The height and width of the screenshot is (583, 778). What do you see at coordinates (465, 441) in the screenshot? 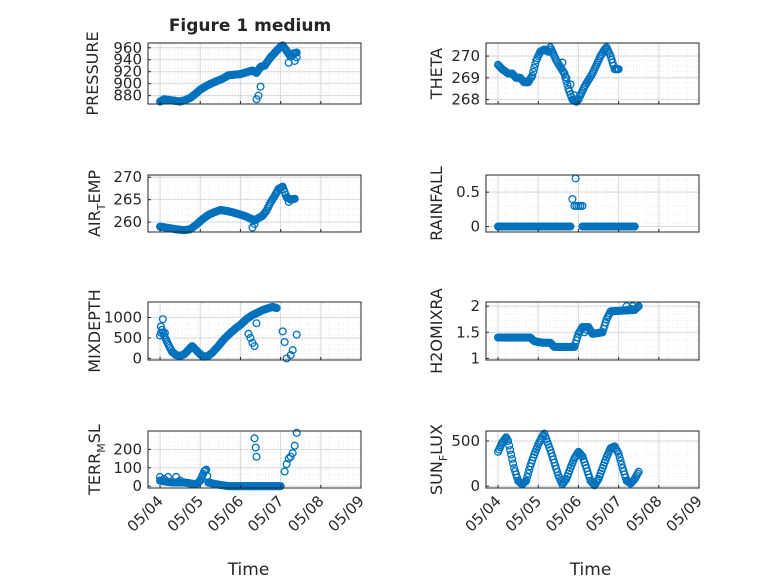
I see `y-tick-label: 500` at bounding box center [465, 441].